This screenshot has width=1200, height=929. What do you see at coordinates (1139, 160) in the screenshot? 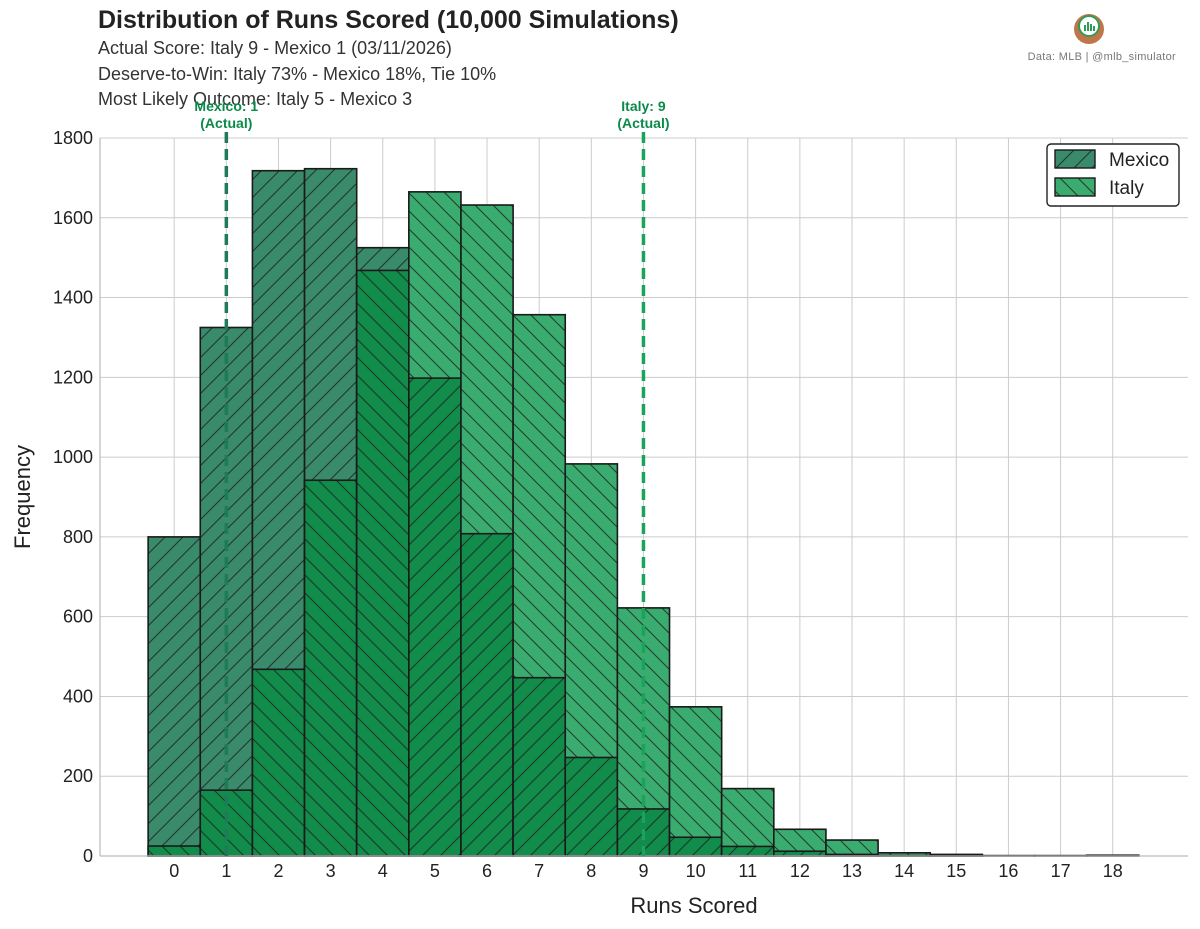
I see `legend-label: Mexico` at bounding box center [1139, 160].